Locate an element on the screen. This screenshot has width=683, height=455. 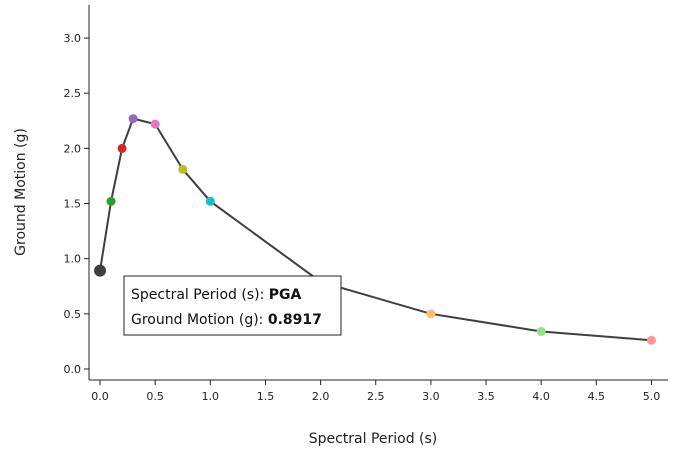
y-tick-label: 0.5 is located at coordinates (73, 314).